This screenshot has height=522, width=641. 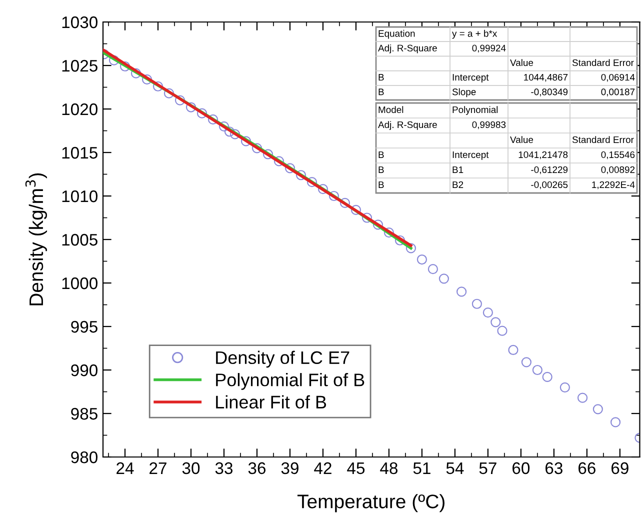 I want to click on y-tick-label: 1025, so click(x=80, y=66).